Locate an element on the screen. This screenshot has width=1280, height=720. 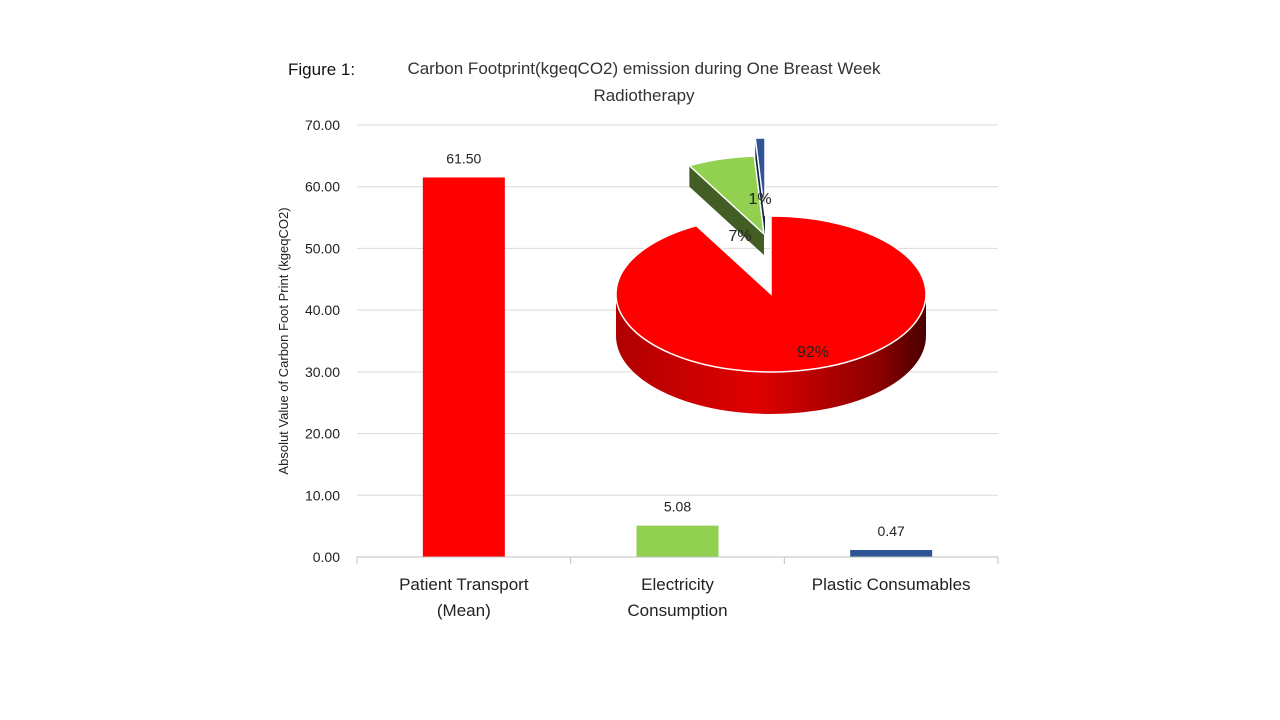
pie-slice-side is located at coordinates (771, 354).